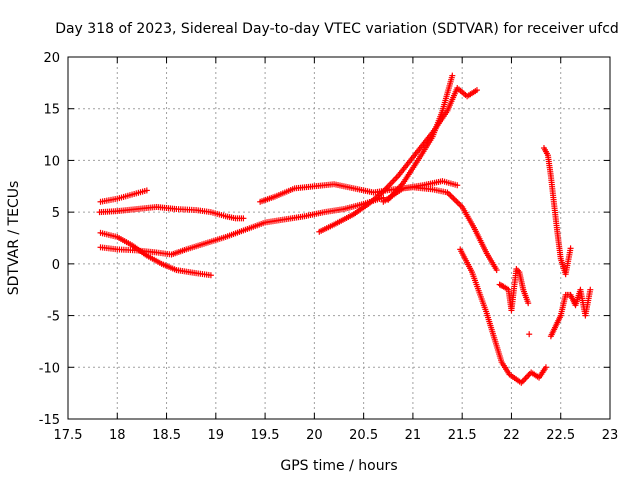 The height and width of the screenshot is (480, 640). I want to click on x-tick-label: 21, so click(413, 435).